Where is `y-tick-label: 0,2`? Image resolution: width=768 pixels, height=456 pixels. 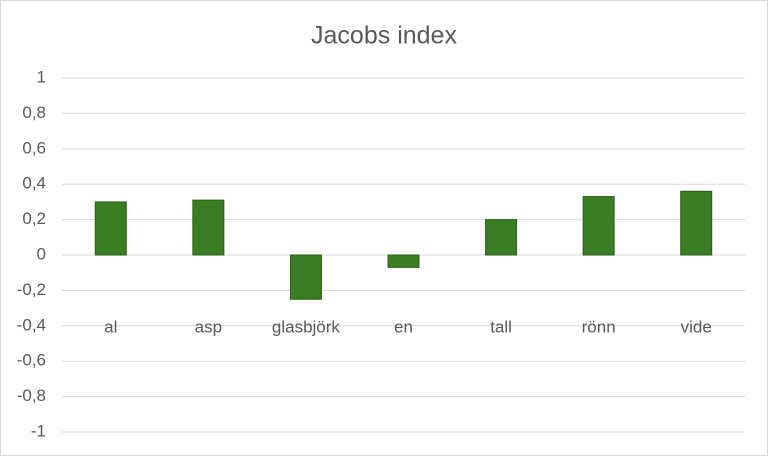
y-tick-label: 0,2 is located at coordinates (34, 218).